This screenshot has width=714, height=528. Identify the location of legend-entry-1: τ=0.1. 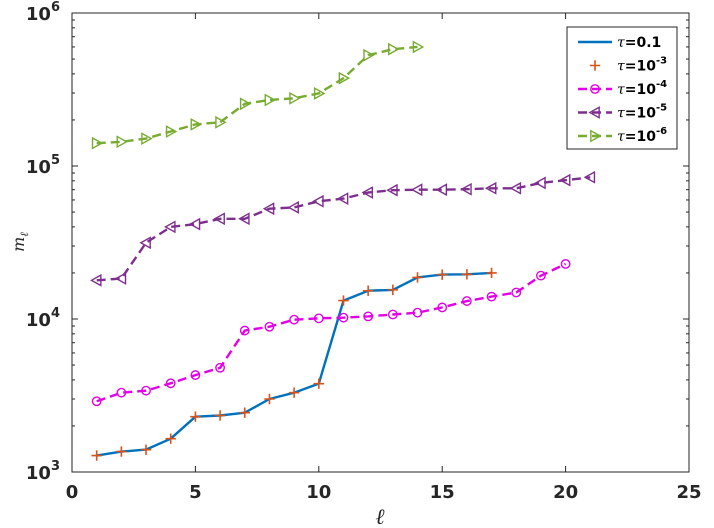
(619, 43).